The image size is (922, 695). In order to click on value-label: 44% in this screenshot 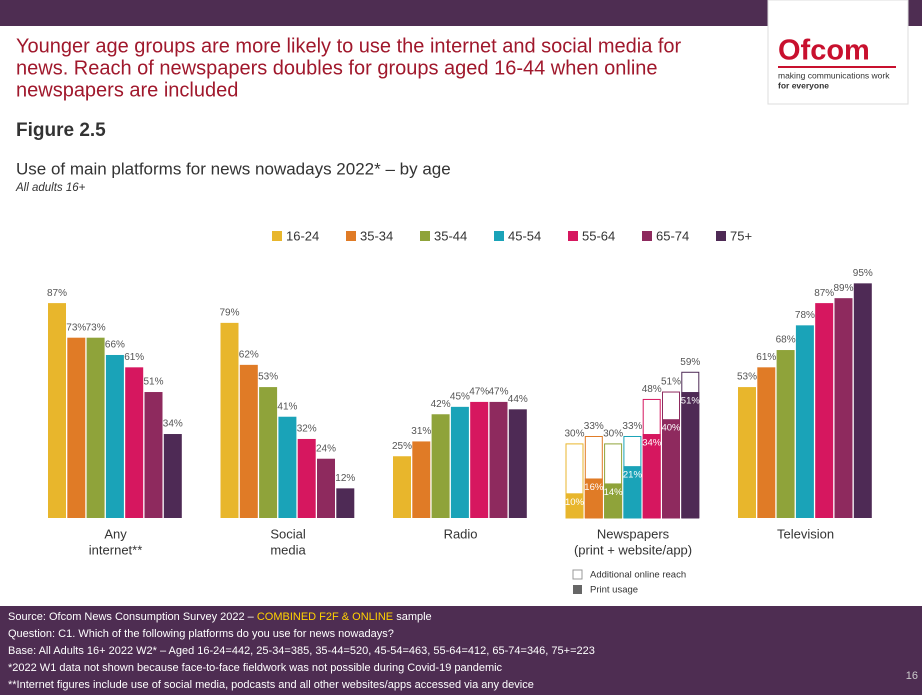, I will do `click(518, 399)`.